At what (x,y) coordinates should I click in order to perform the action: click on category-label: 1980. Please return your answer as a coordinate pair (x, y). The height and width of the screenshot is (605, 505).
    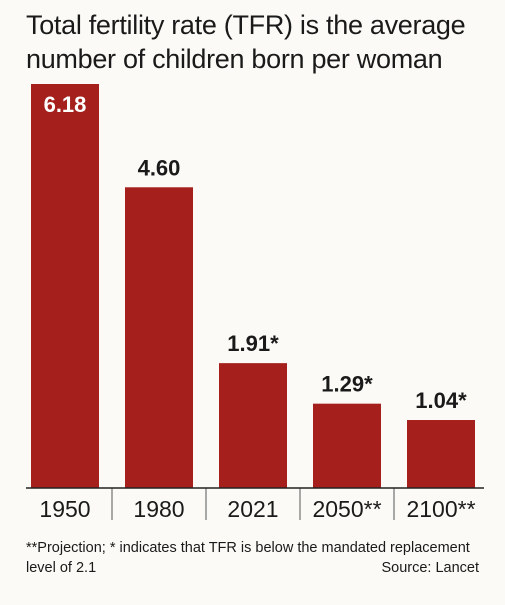
    Looking at the image, I should click on (158, 509).